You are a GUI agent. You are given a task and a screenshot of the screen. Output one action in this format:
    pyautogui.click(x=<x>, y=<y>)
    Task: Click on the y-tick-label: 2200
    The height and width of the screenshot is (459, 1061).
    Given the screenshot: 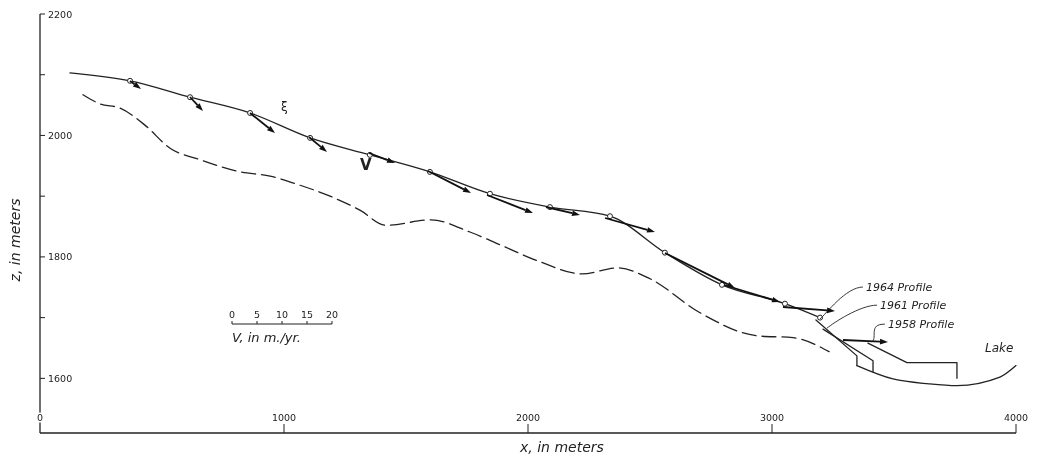 What is the action you would take?
    pyautogui.click(x=60, y=14)
    